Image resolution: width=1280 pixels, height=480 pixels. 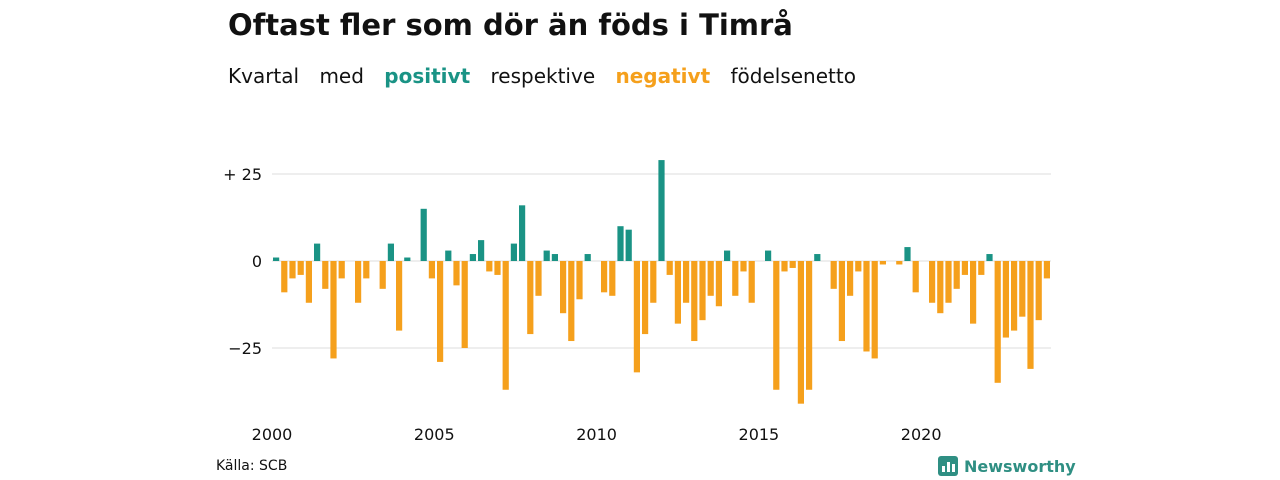 What do you see at coordinates (242, 174) in the screenshot?
I see `y-tick-label: + 25` at bounding box center [242, 174].